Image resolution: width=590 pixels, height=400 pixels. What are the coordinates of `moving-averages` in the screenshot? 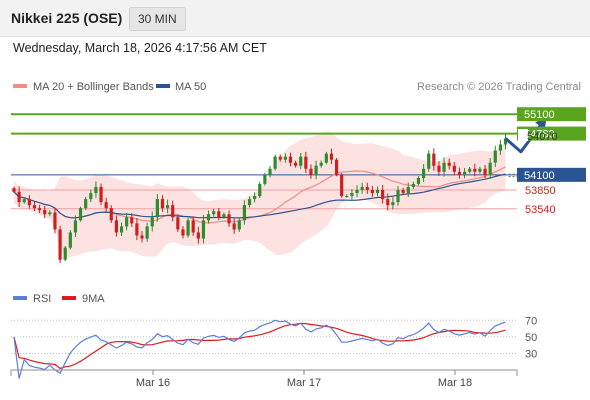 It's located at (259, 195).